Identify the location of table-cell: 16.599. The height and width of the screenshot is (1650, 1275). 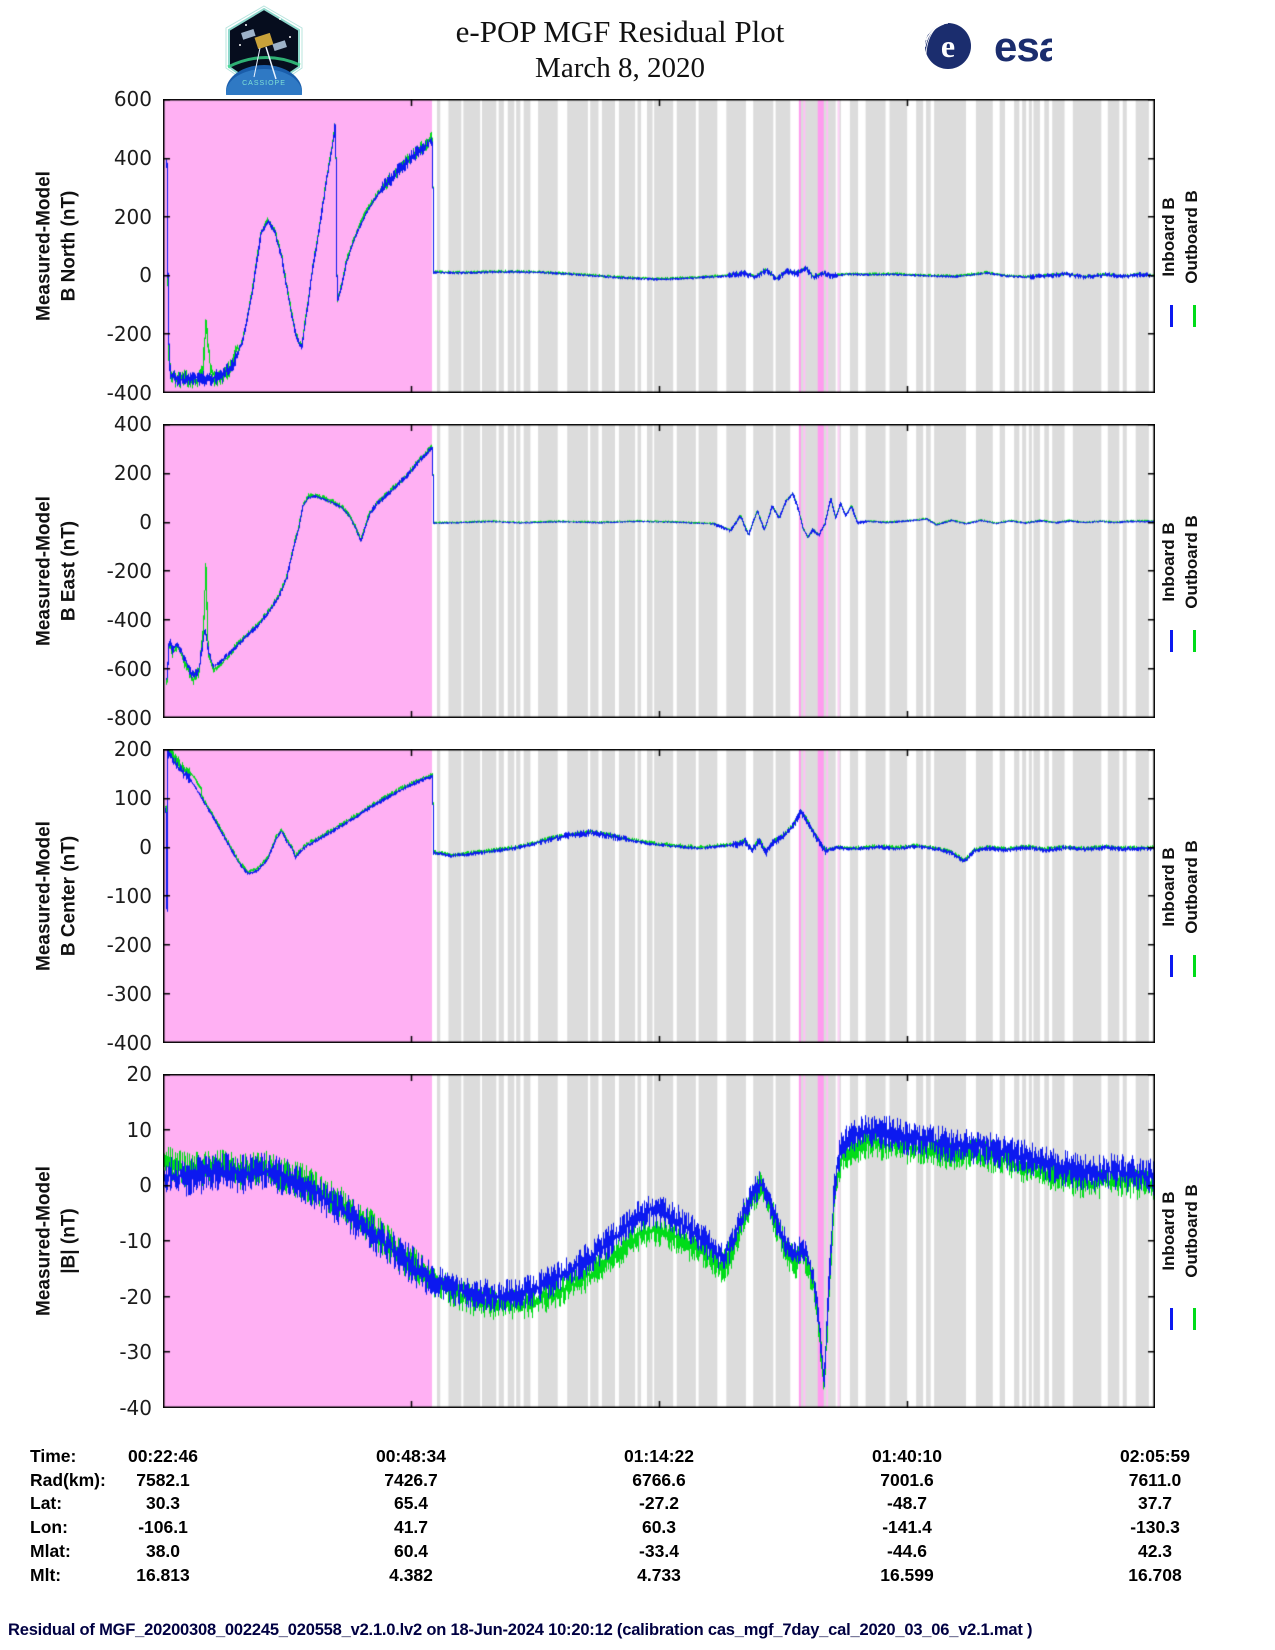
(907, 1574).